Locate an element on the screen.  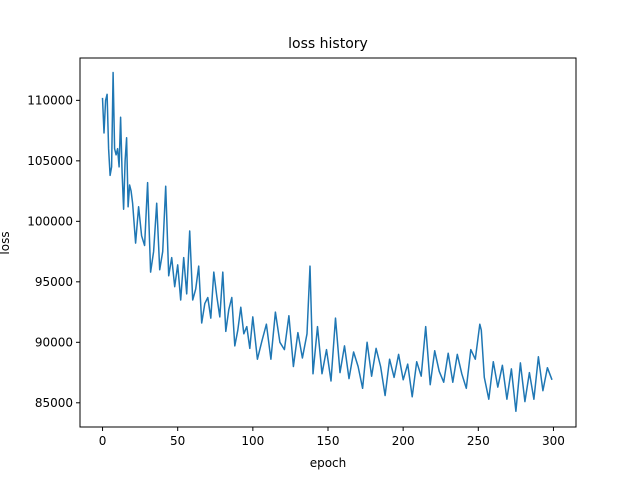
x-axis: 0 50 100 150 200 250 300 is located at coordinates (332, 437).